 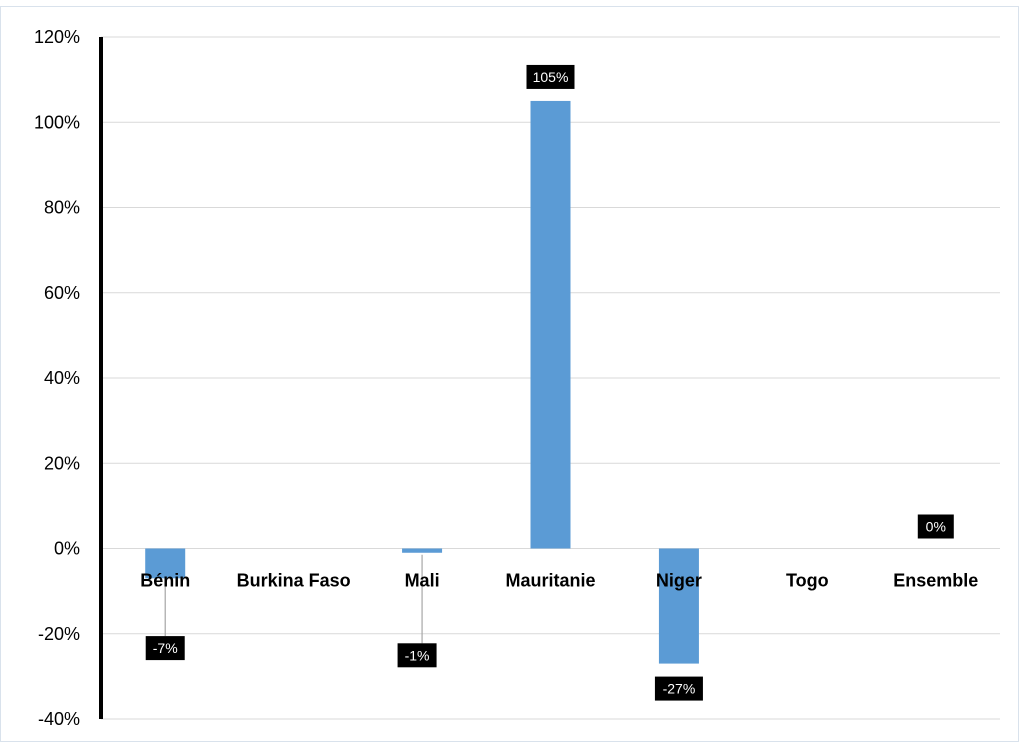 I want to click on category-label: Mauritanie, so click(x=550, y=581).